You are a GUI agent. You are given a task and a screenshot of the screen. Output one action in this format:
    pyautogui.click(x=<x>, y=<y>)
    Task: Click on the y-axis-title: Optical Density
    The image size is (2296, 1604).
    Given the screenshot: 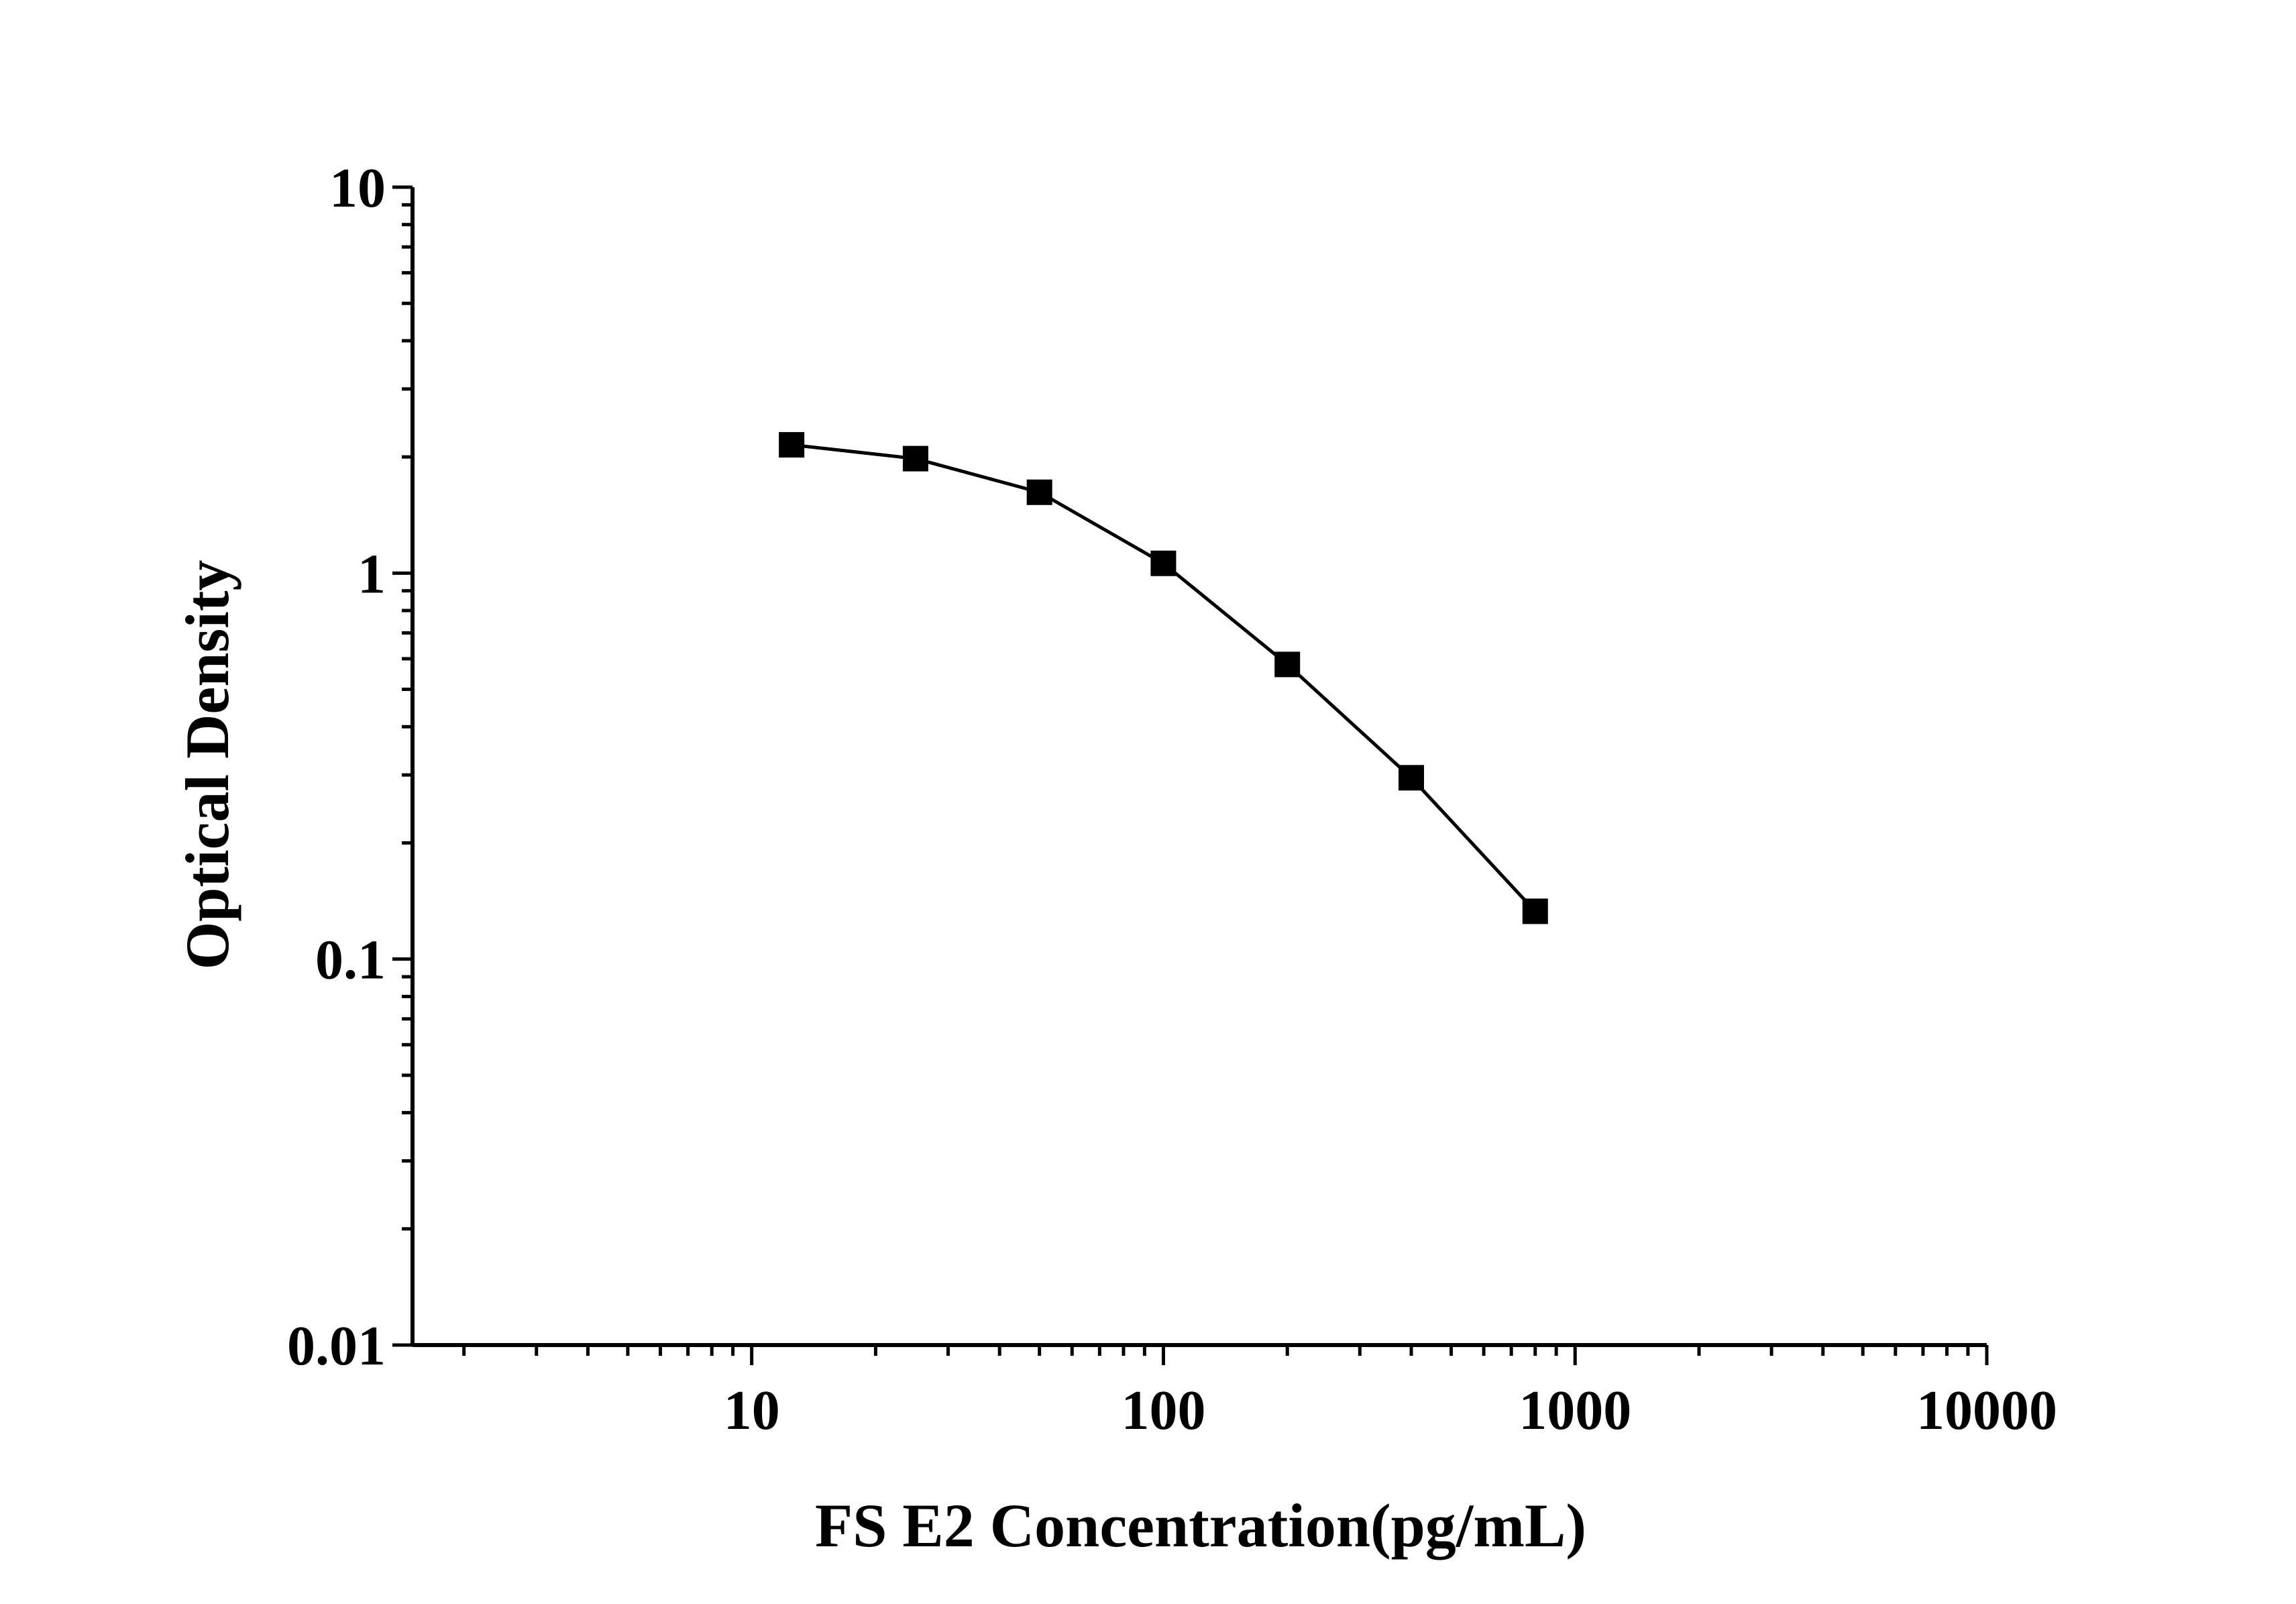 What is the action you would take?
    pyautogui.click(x=207, y=765)
    